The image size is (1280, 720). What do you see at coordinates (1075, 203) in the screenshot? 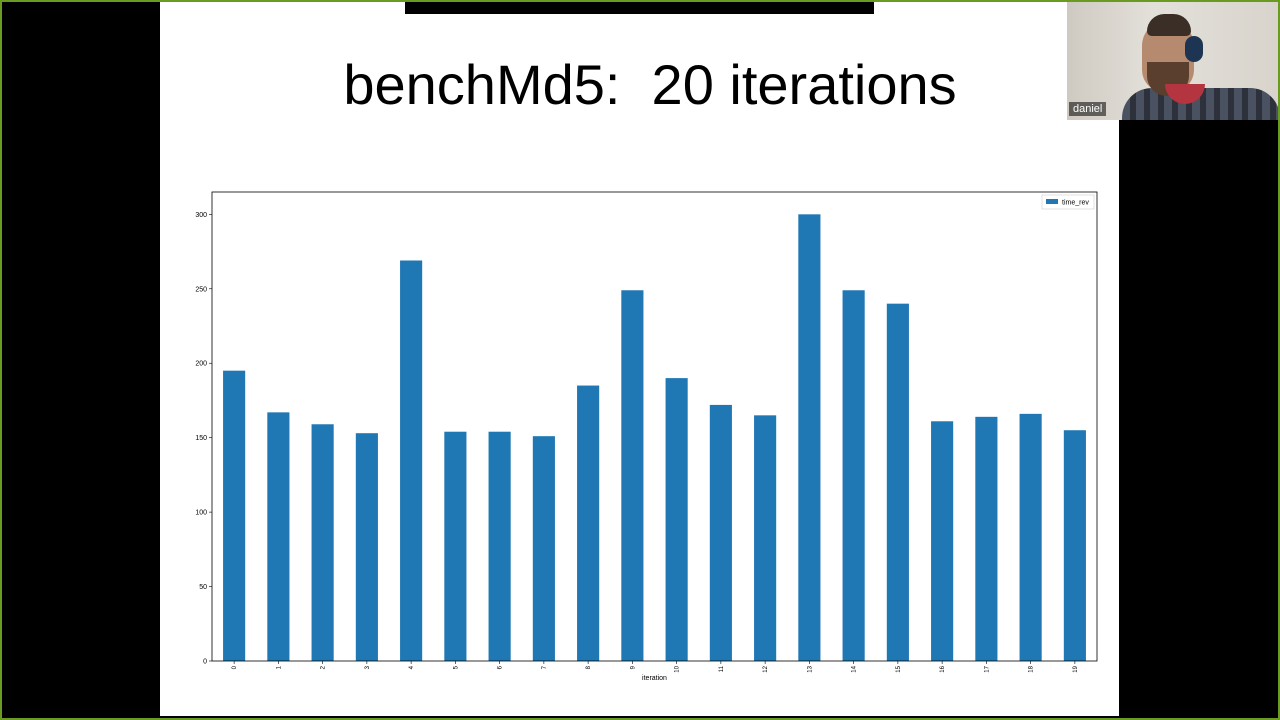
I see `legend-label: time_rev` at bounding box center [1075, 203].